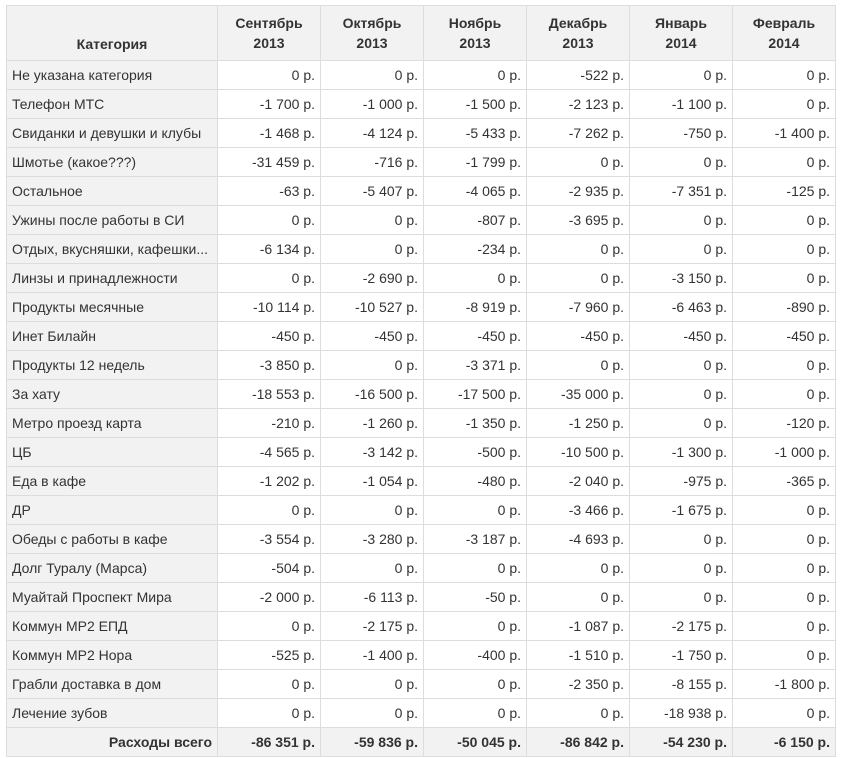  I want to click on amount-cell: -3 466 р., so click(578, 510).